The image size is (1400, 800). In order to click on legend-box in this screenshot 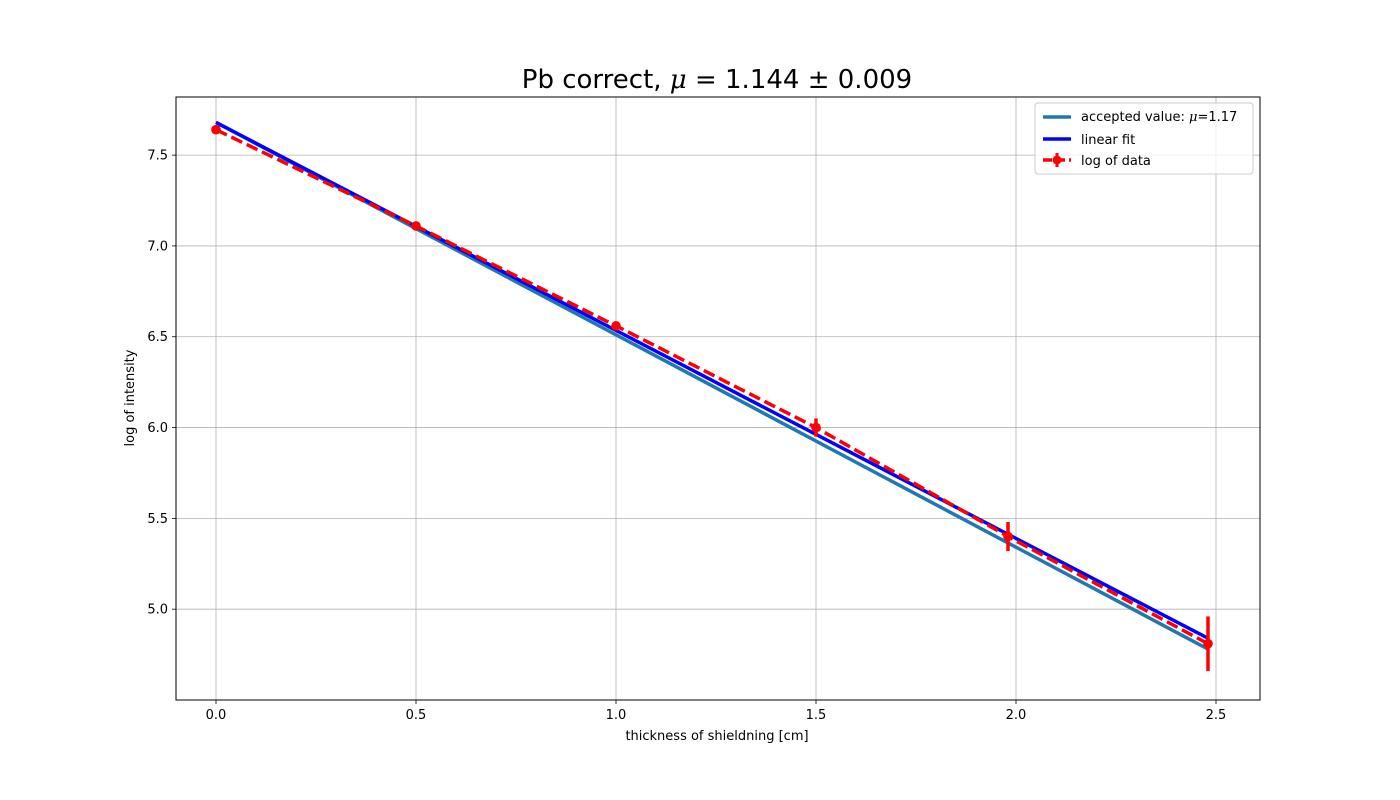, I will do `click(1144, 138)`.